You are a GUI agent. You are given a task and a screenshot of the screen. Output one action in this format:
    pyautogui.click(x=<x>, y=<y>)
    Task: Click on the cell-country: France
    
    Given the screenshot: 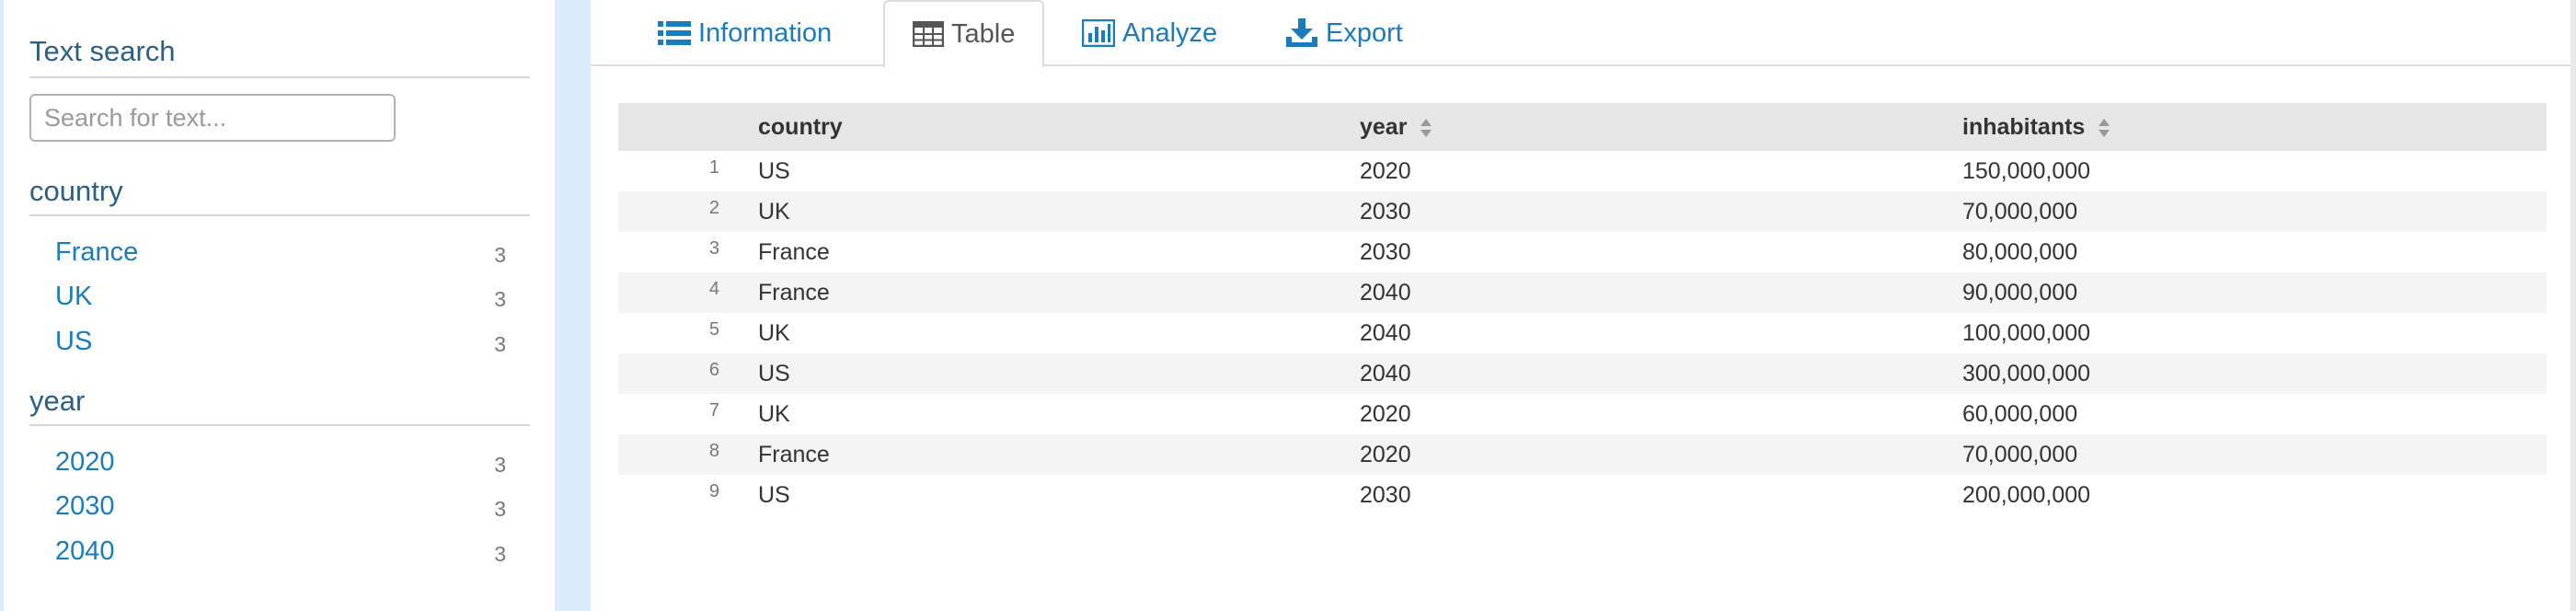 What is the action you would take?
    pyautogui.click(x=794, y=251)
    